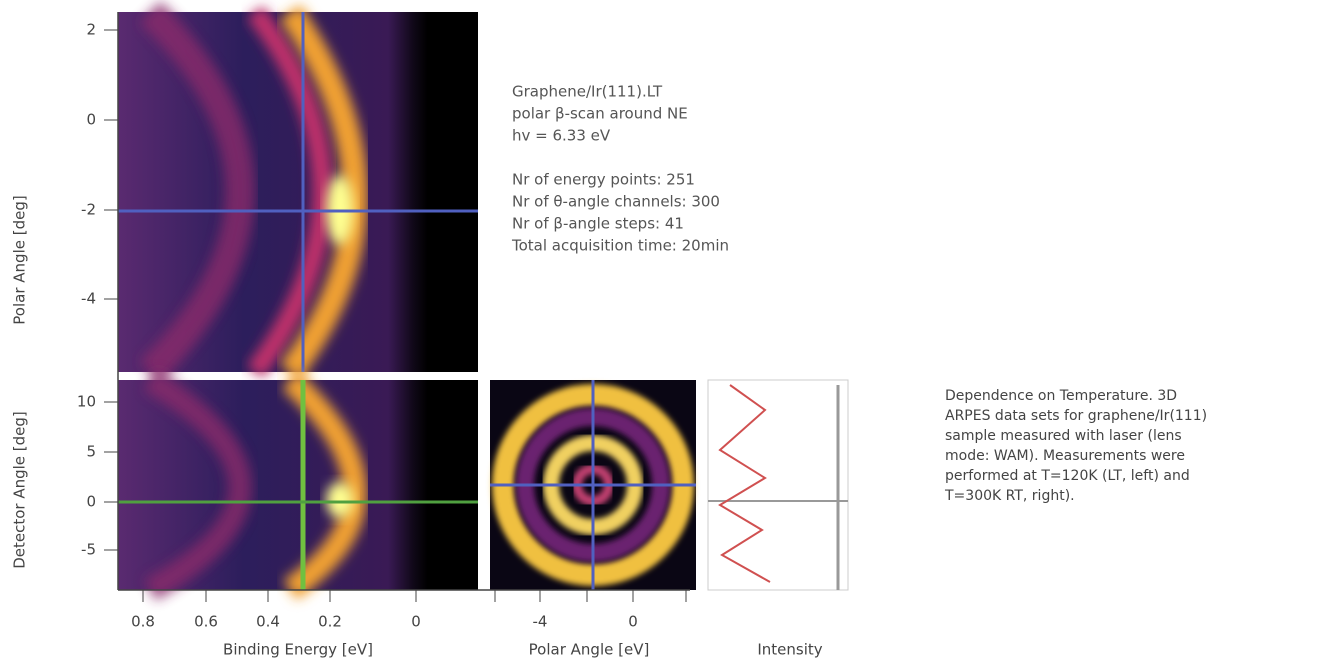  What do you see at coordinates (600, 114) in the screenshot?
I see `info-line: polar β-scan around NE` at bounding box center [600, 114].